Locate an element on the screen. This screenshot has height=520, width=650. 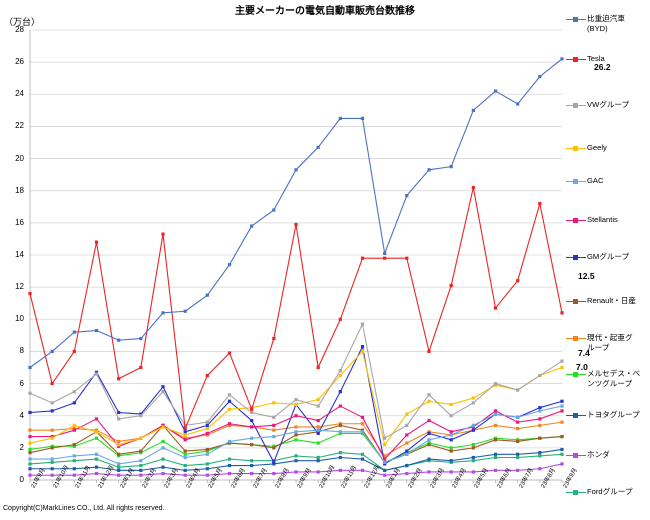
y-axis-tick-label: 24 is located at coordinates (19, 94).